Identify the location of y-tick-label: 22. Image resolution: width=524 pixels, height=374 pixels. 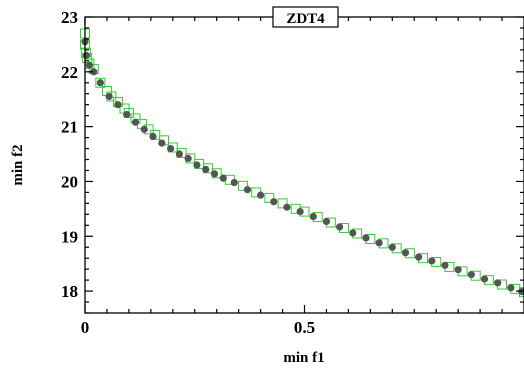
(69, 72).